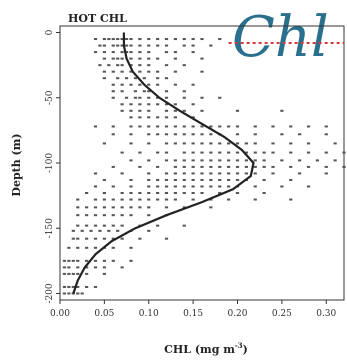 This screenshot has height=361, width=347. What do you see at coordinates (149, 314) in the screenshot?
I see `x-tick-label: 0.10` at bounding box center [149, 314].